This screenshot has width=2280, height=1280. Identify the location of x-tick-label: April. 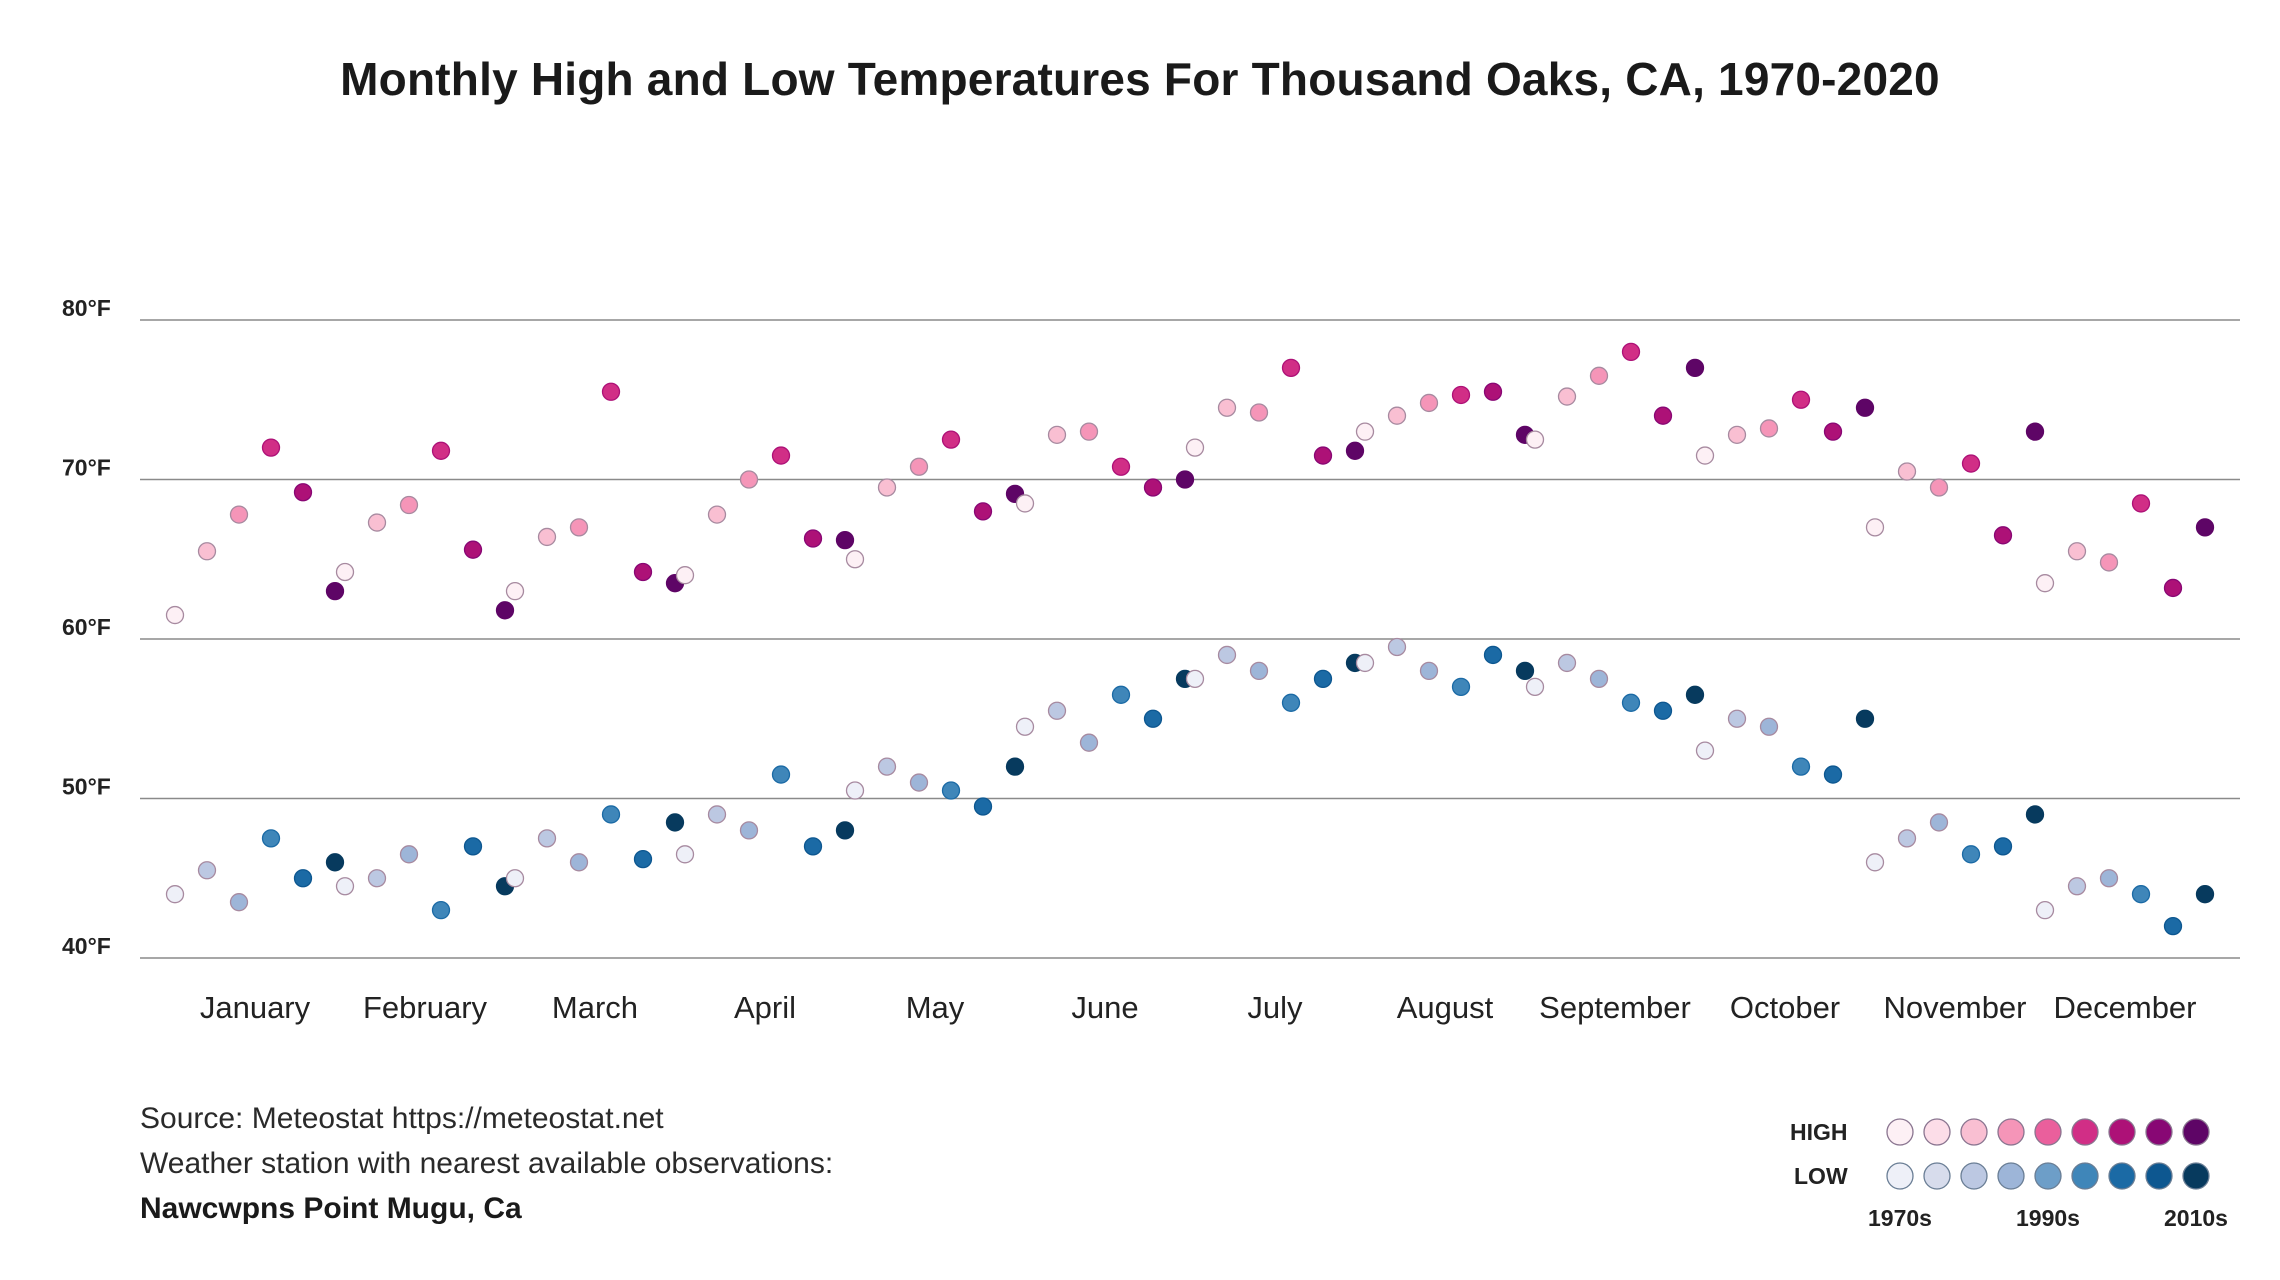
(765, 1007).